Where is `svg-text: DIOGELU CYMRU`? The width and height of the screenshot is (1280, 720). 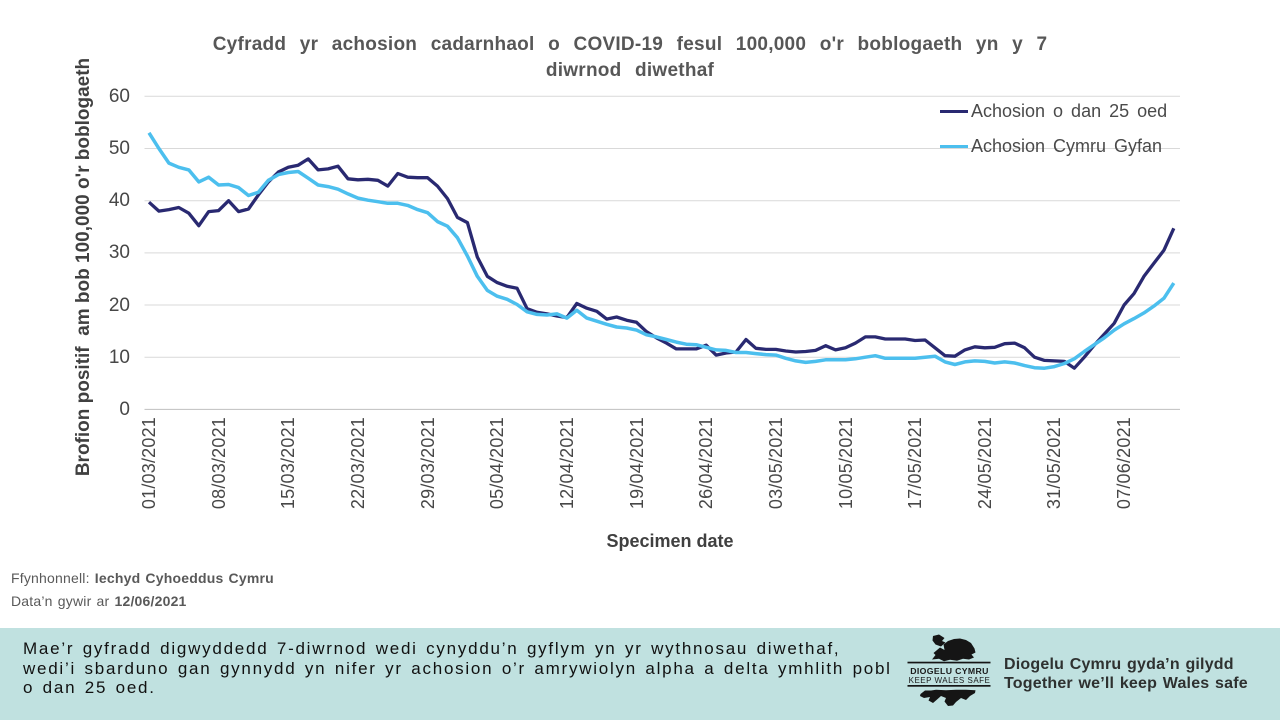 svg-text: DIOGELU CYMRU is located at coordinates (949, 671).